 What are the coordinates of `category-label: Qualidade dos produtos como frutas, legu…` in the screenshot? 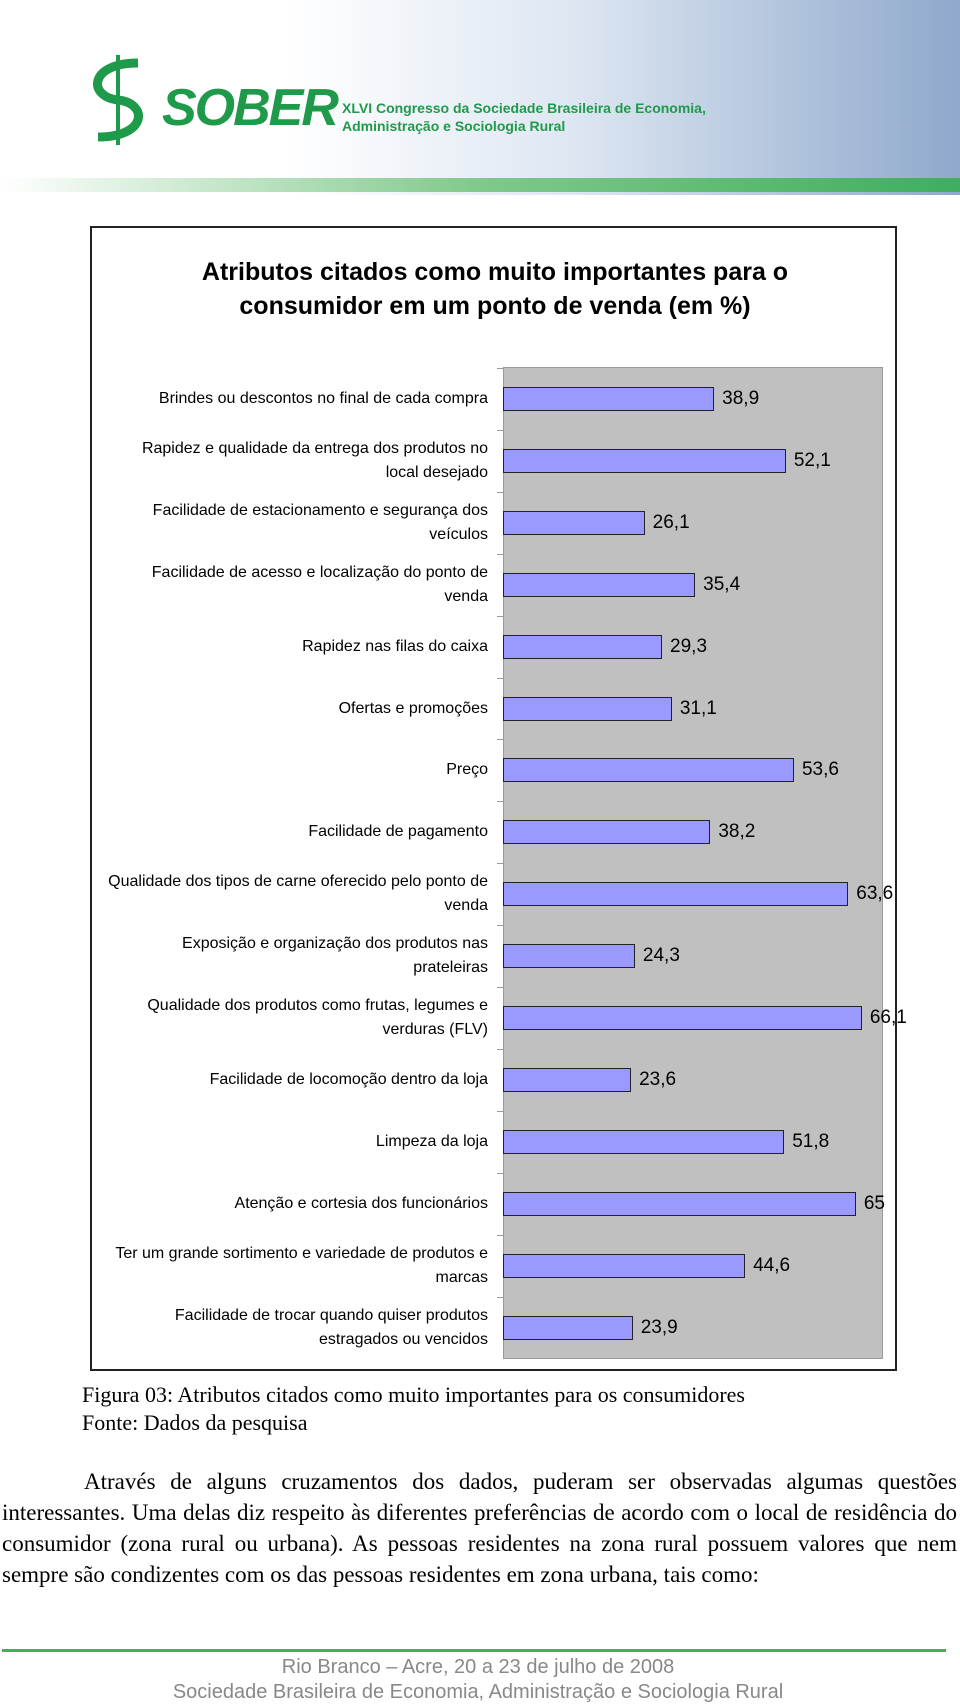 It's located at (317, 1017).